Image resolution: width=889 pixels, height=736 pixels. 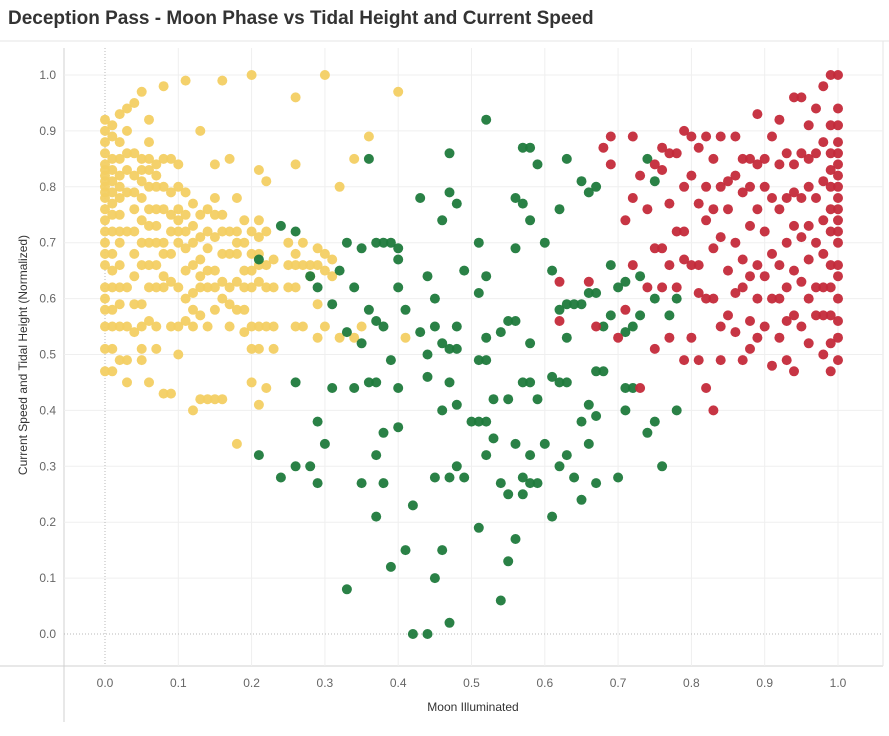 What do you see at coordinates (325, 683) in the screenshot?
I see `x-tick-label: 0.3` at bounding box center [325, 683].